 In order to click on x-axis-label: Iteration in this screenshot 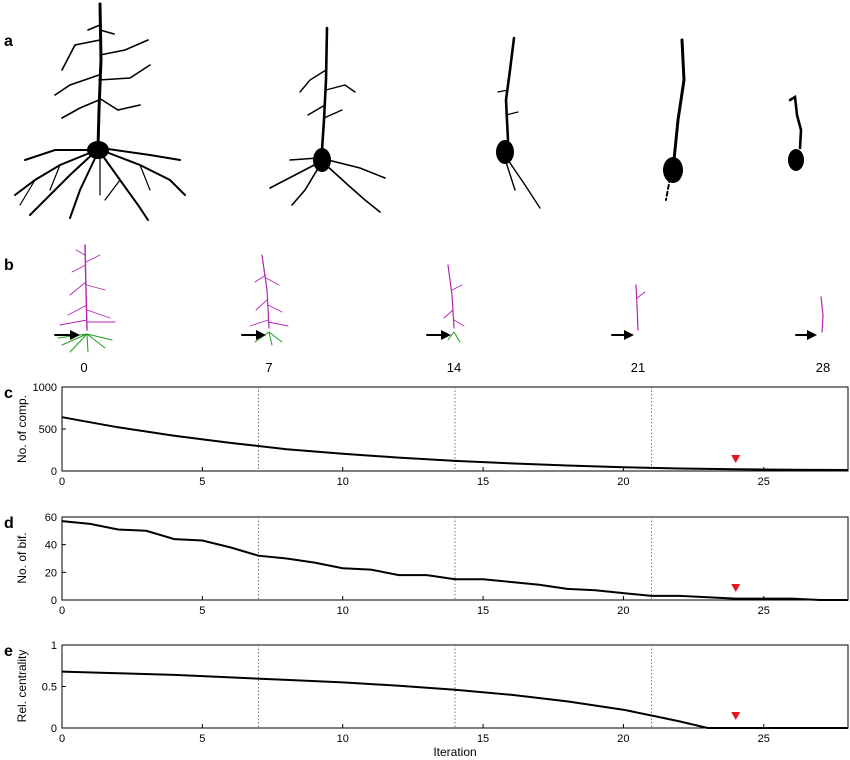, I will do `click(454, 752)`.